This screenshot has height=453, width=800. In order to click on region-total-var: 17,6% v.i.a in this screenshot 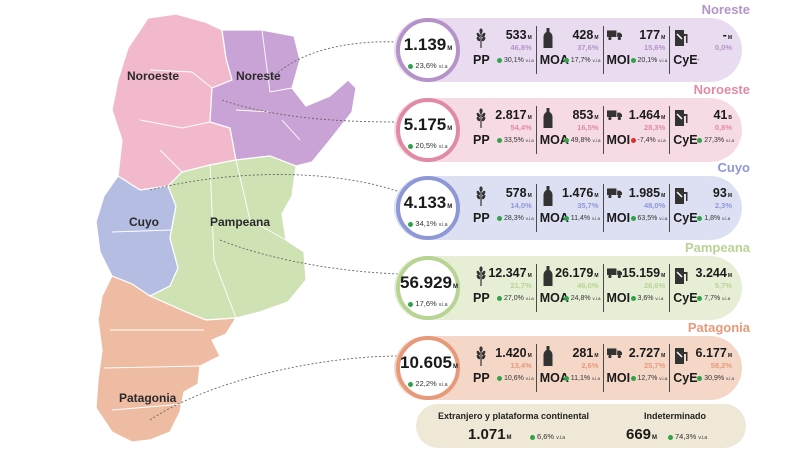, I will do `click(428, 303)`.